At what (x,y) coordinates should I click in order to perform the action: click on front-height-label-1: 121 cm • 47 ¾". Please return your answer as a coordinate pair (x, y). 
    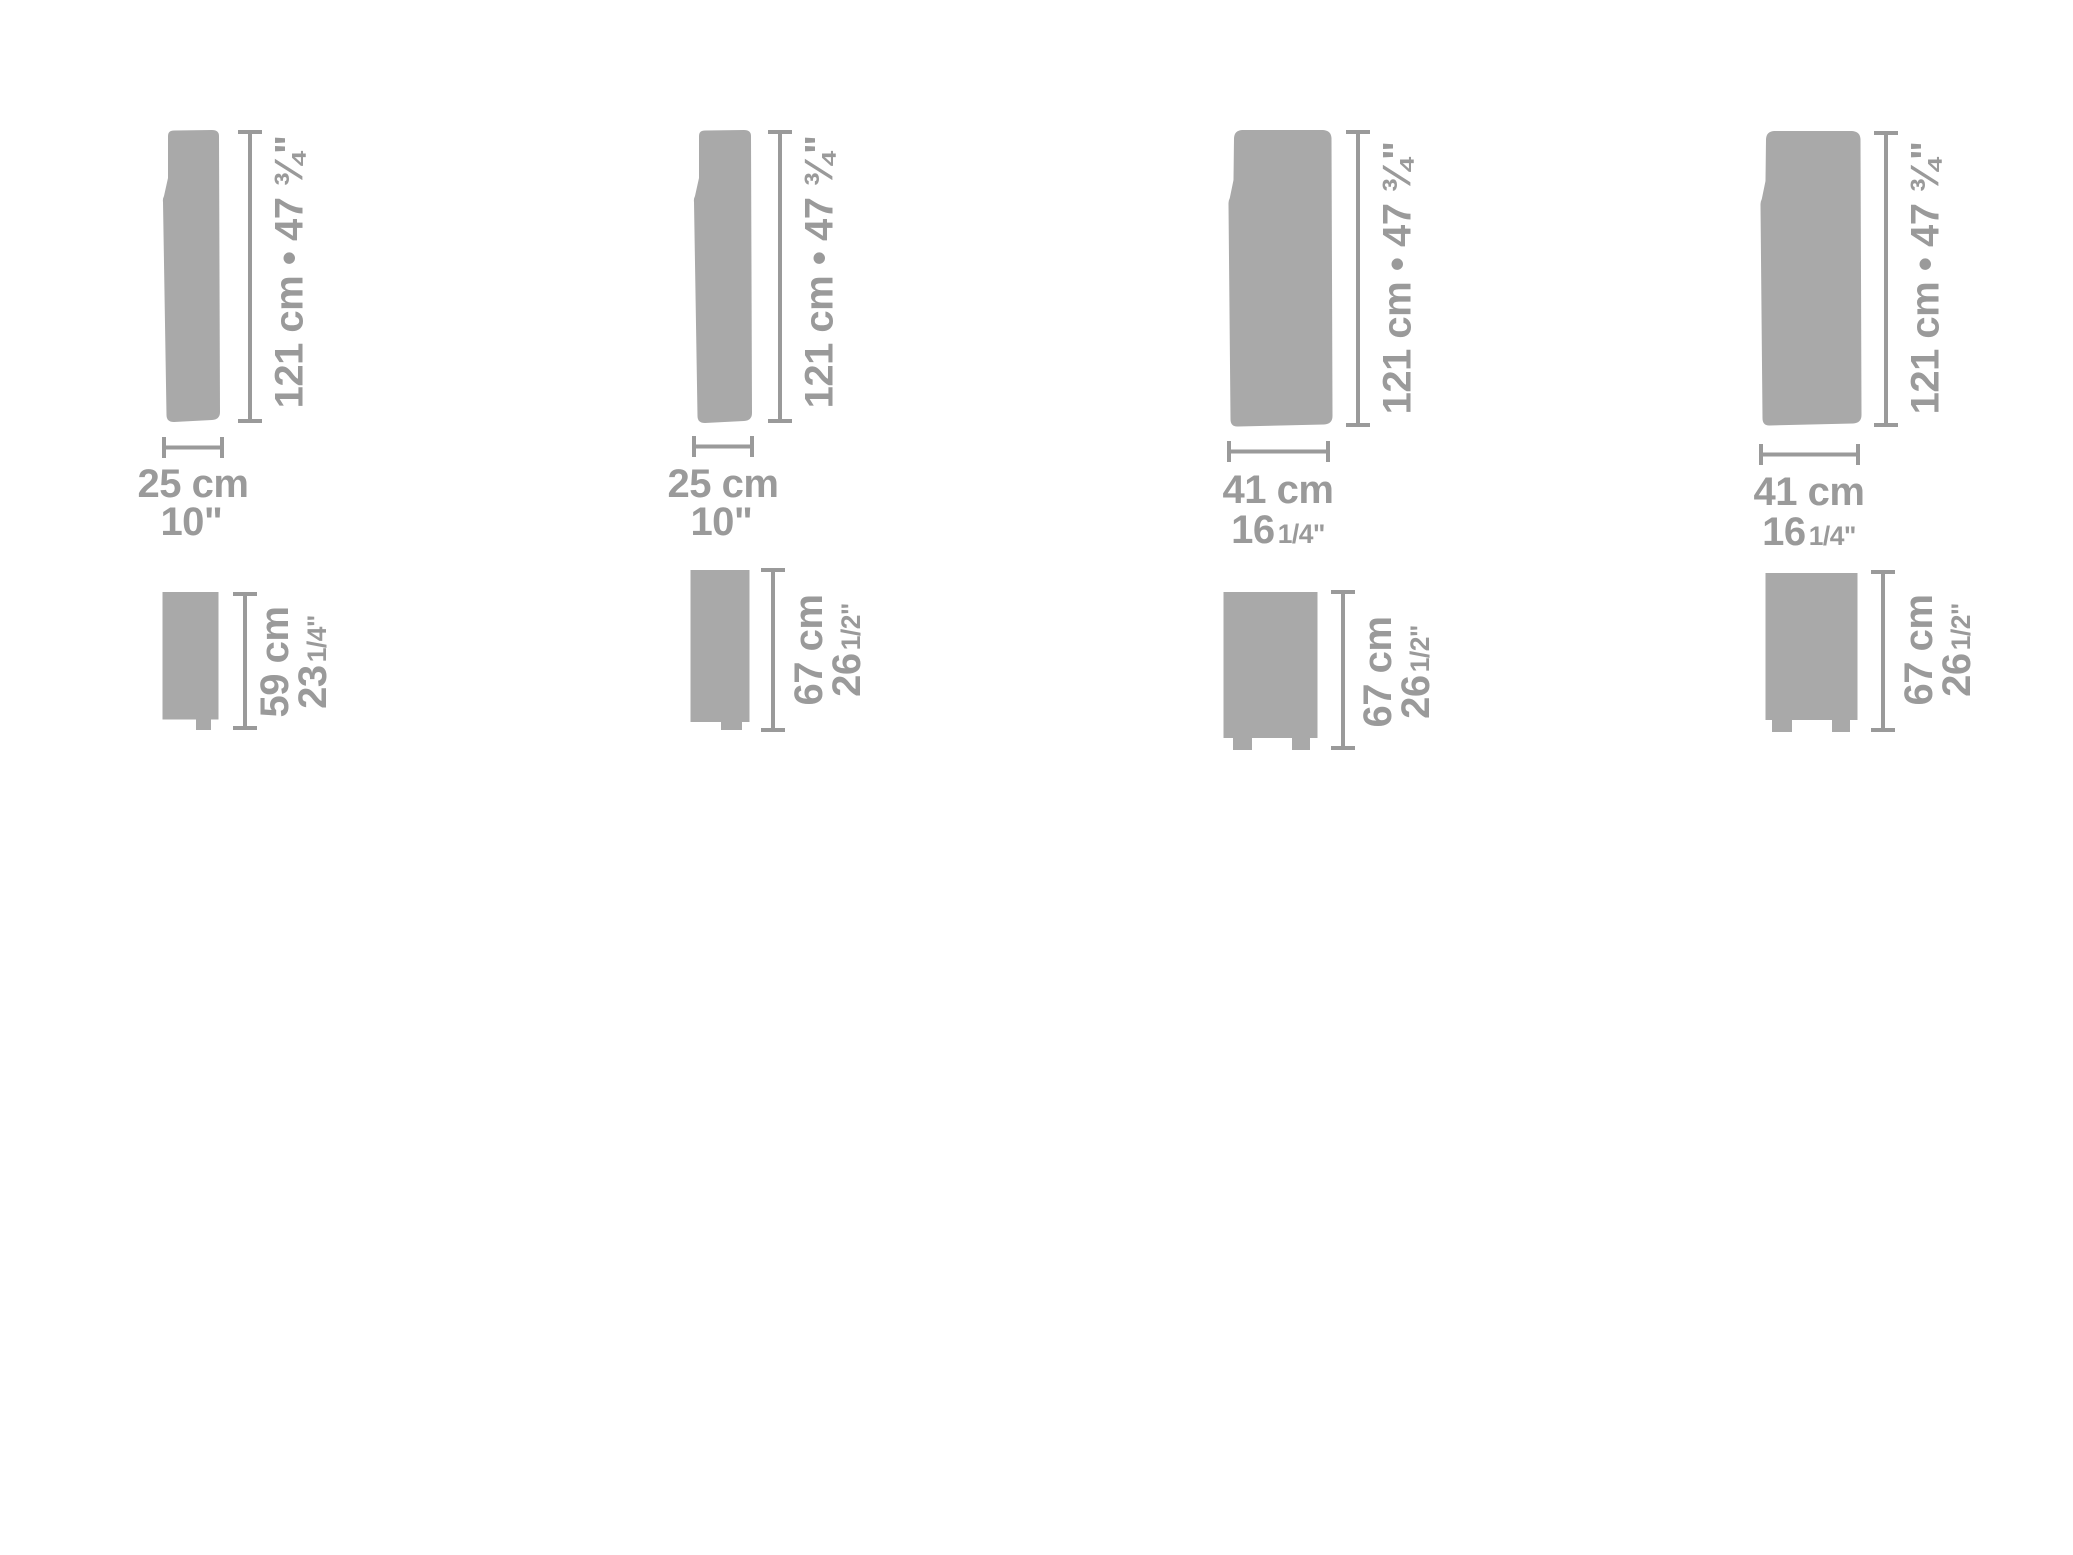
    Looking at the image, I should click on (289, 272).